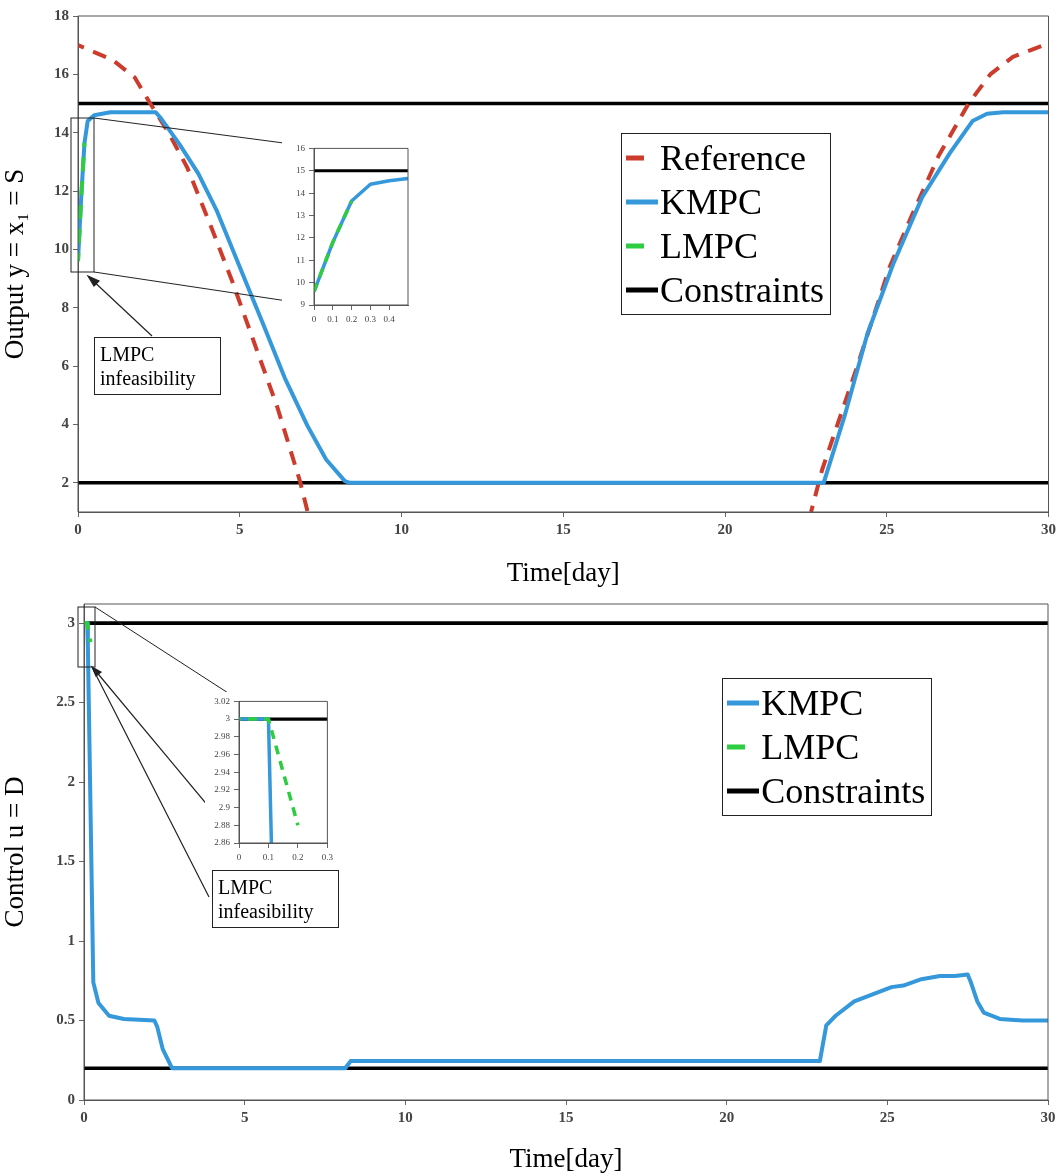 Image resolution: width=1060 pixels, height=1176 pixels. What do you see at coordinates (222, 753) in the screenshot?
I see `y-tick-label: 2.96` at bounding box center [222, 753].